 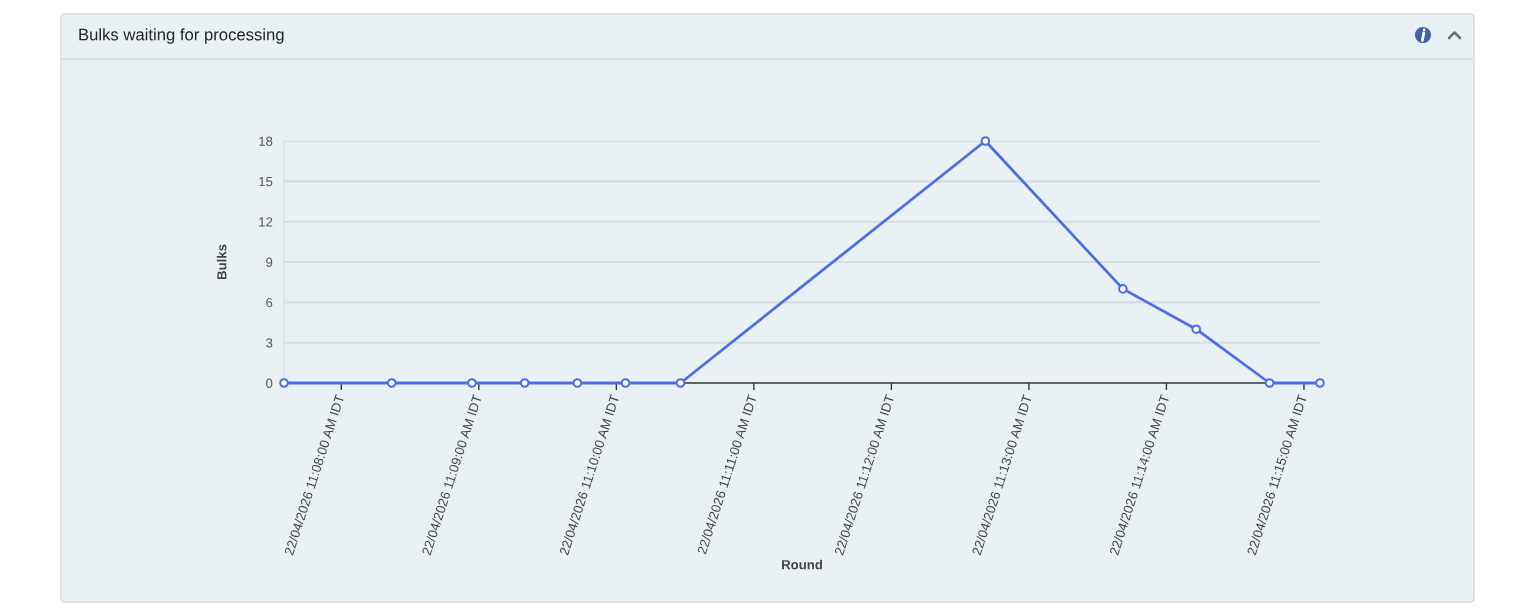 What do you see at coordinates (269, 262) in the screenshot?
I see `y-tick-label: 9` at bounding box center [269, 262].